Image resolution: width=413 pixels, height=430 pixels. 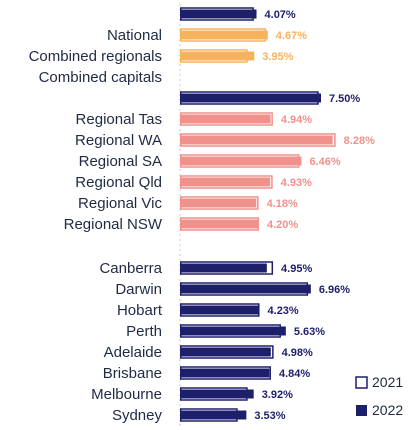 I want to click on bar-2022-g3-r3, so click(x=225, y=182).